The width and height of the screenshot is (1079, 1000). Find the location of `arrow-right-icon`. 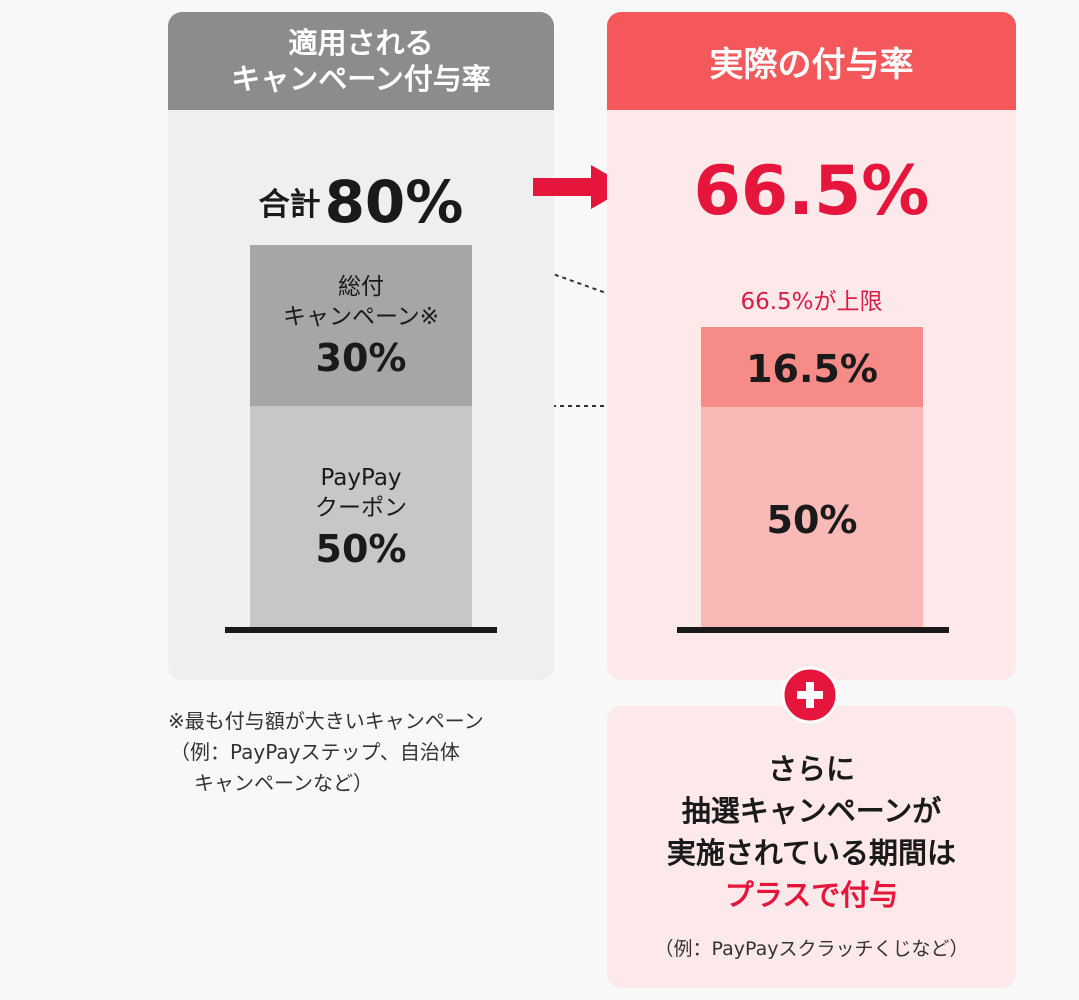

arrow-right-icon is located at coordinates (581, 187).